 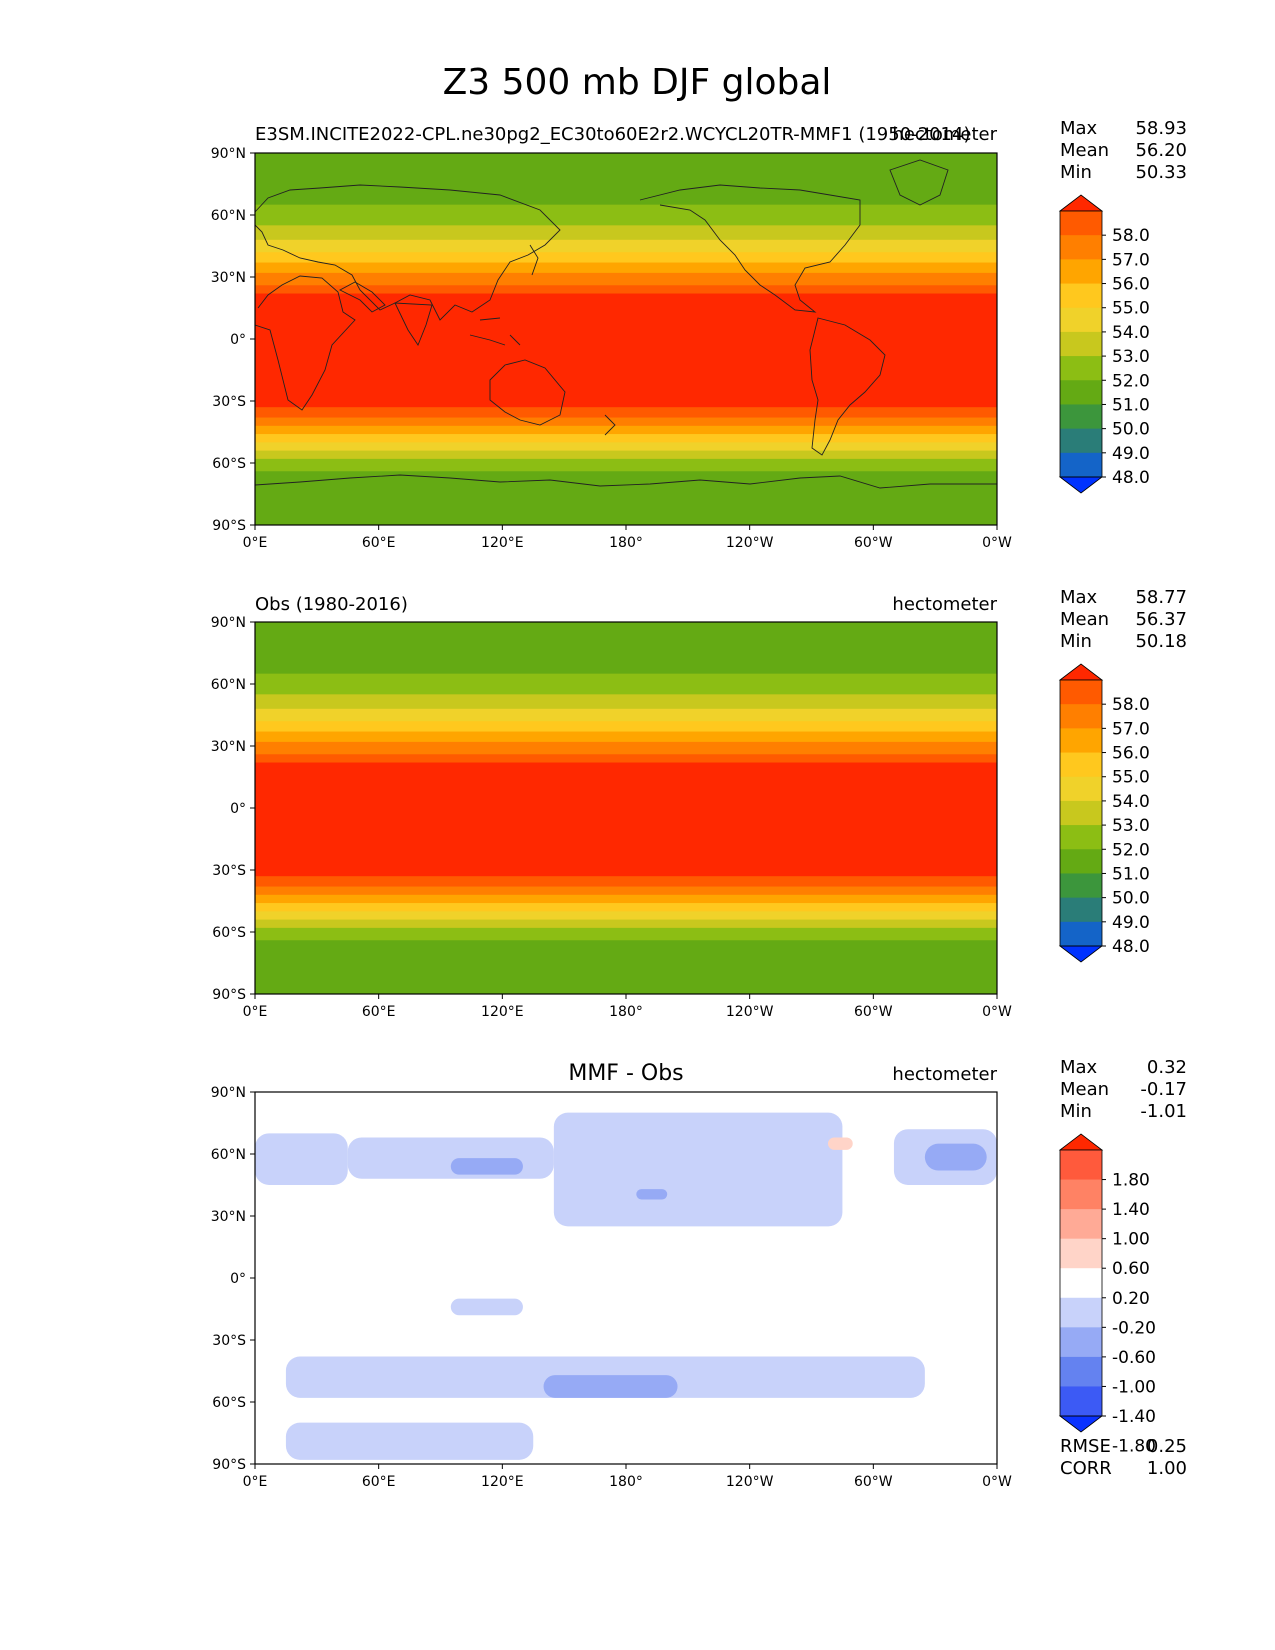 What do you see at coordinates (847, 386) in the screenshot?
I see `coastline-south-america` at bounding box center [847, 386].